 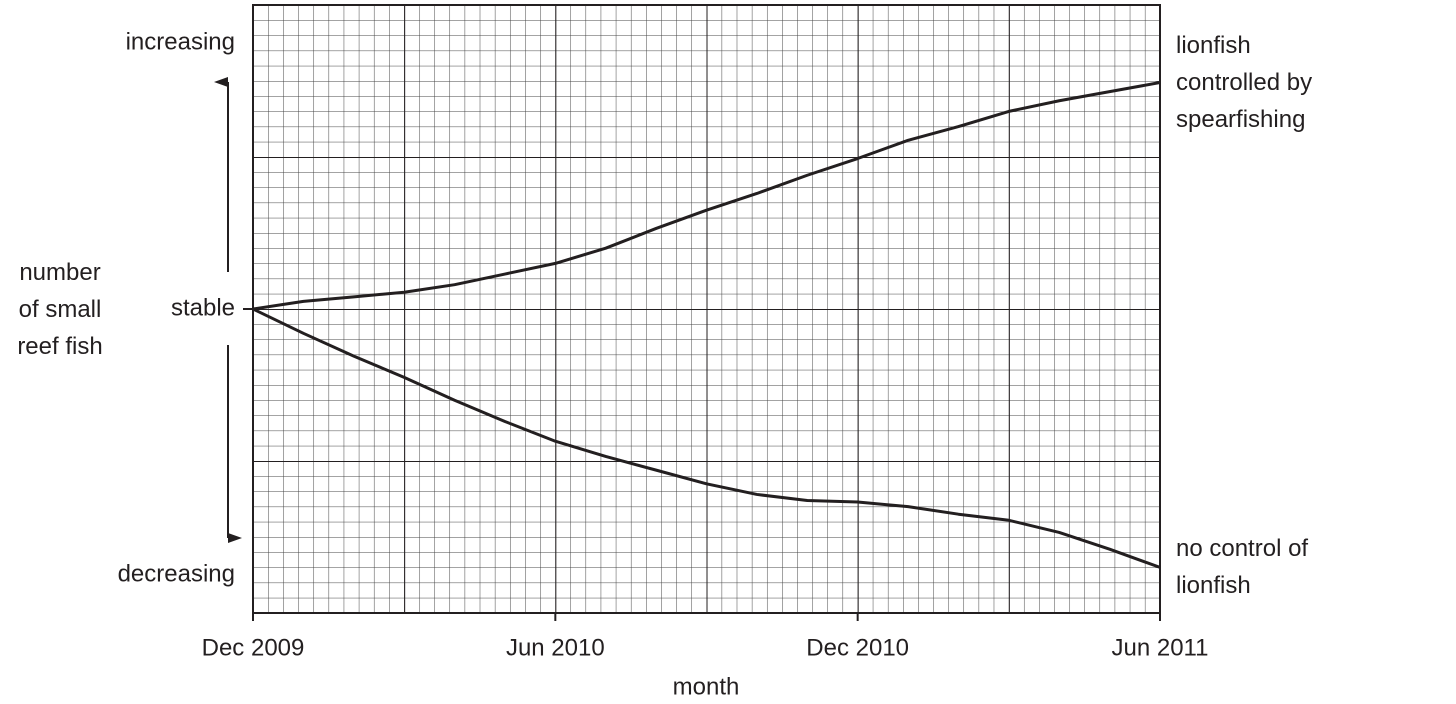 I want to click on y-tick-label: increasing, so click(x=180, y=41).